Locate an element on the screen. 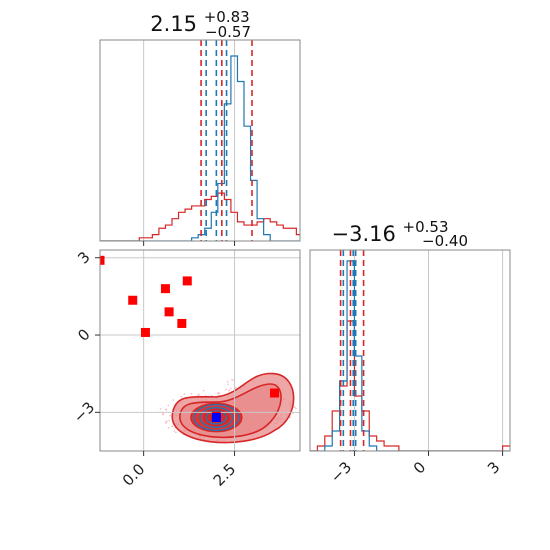 The image size is (550, 550). marginal-y-quantile-lines is located at coordinates (352, 350).